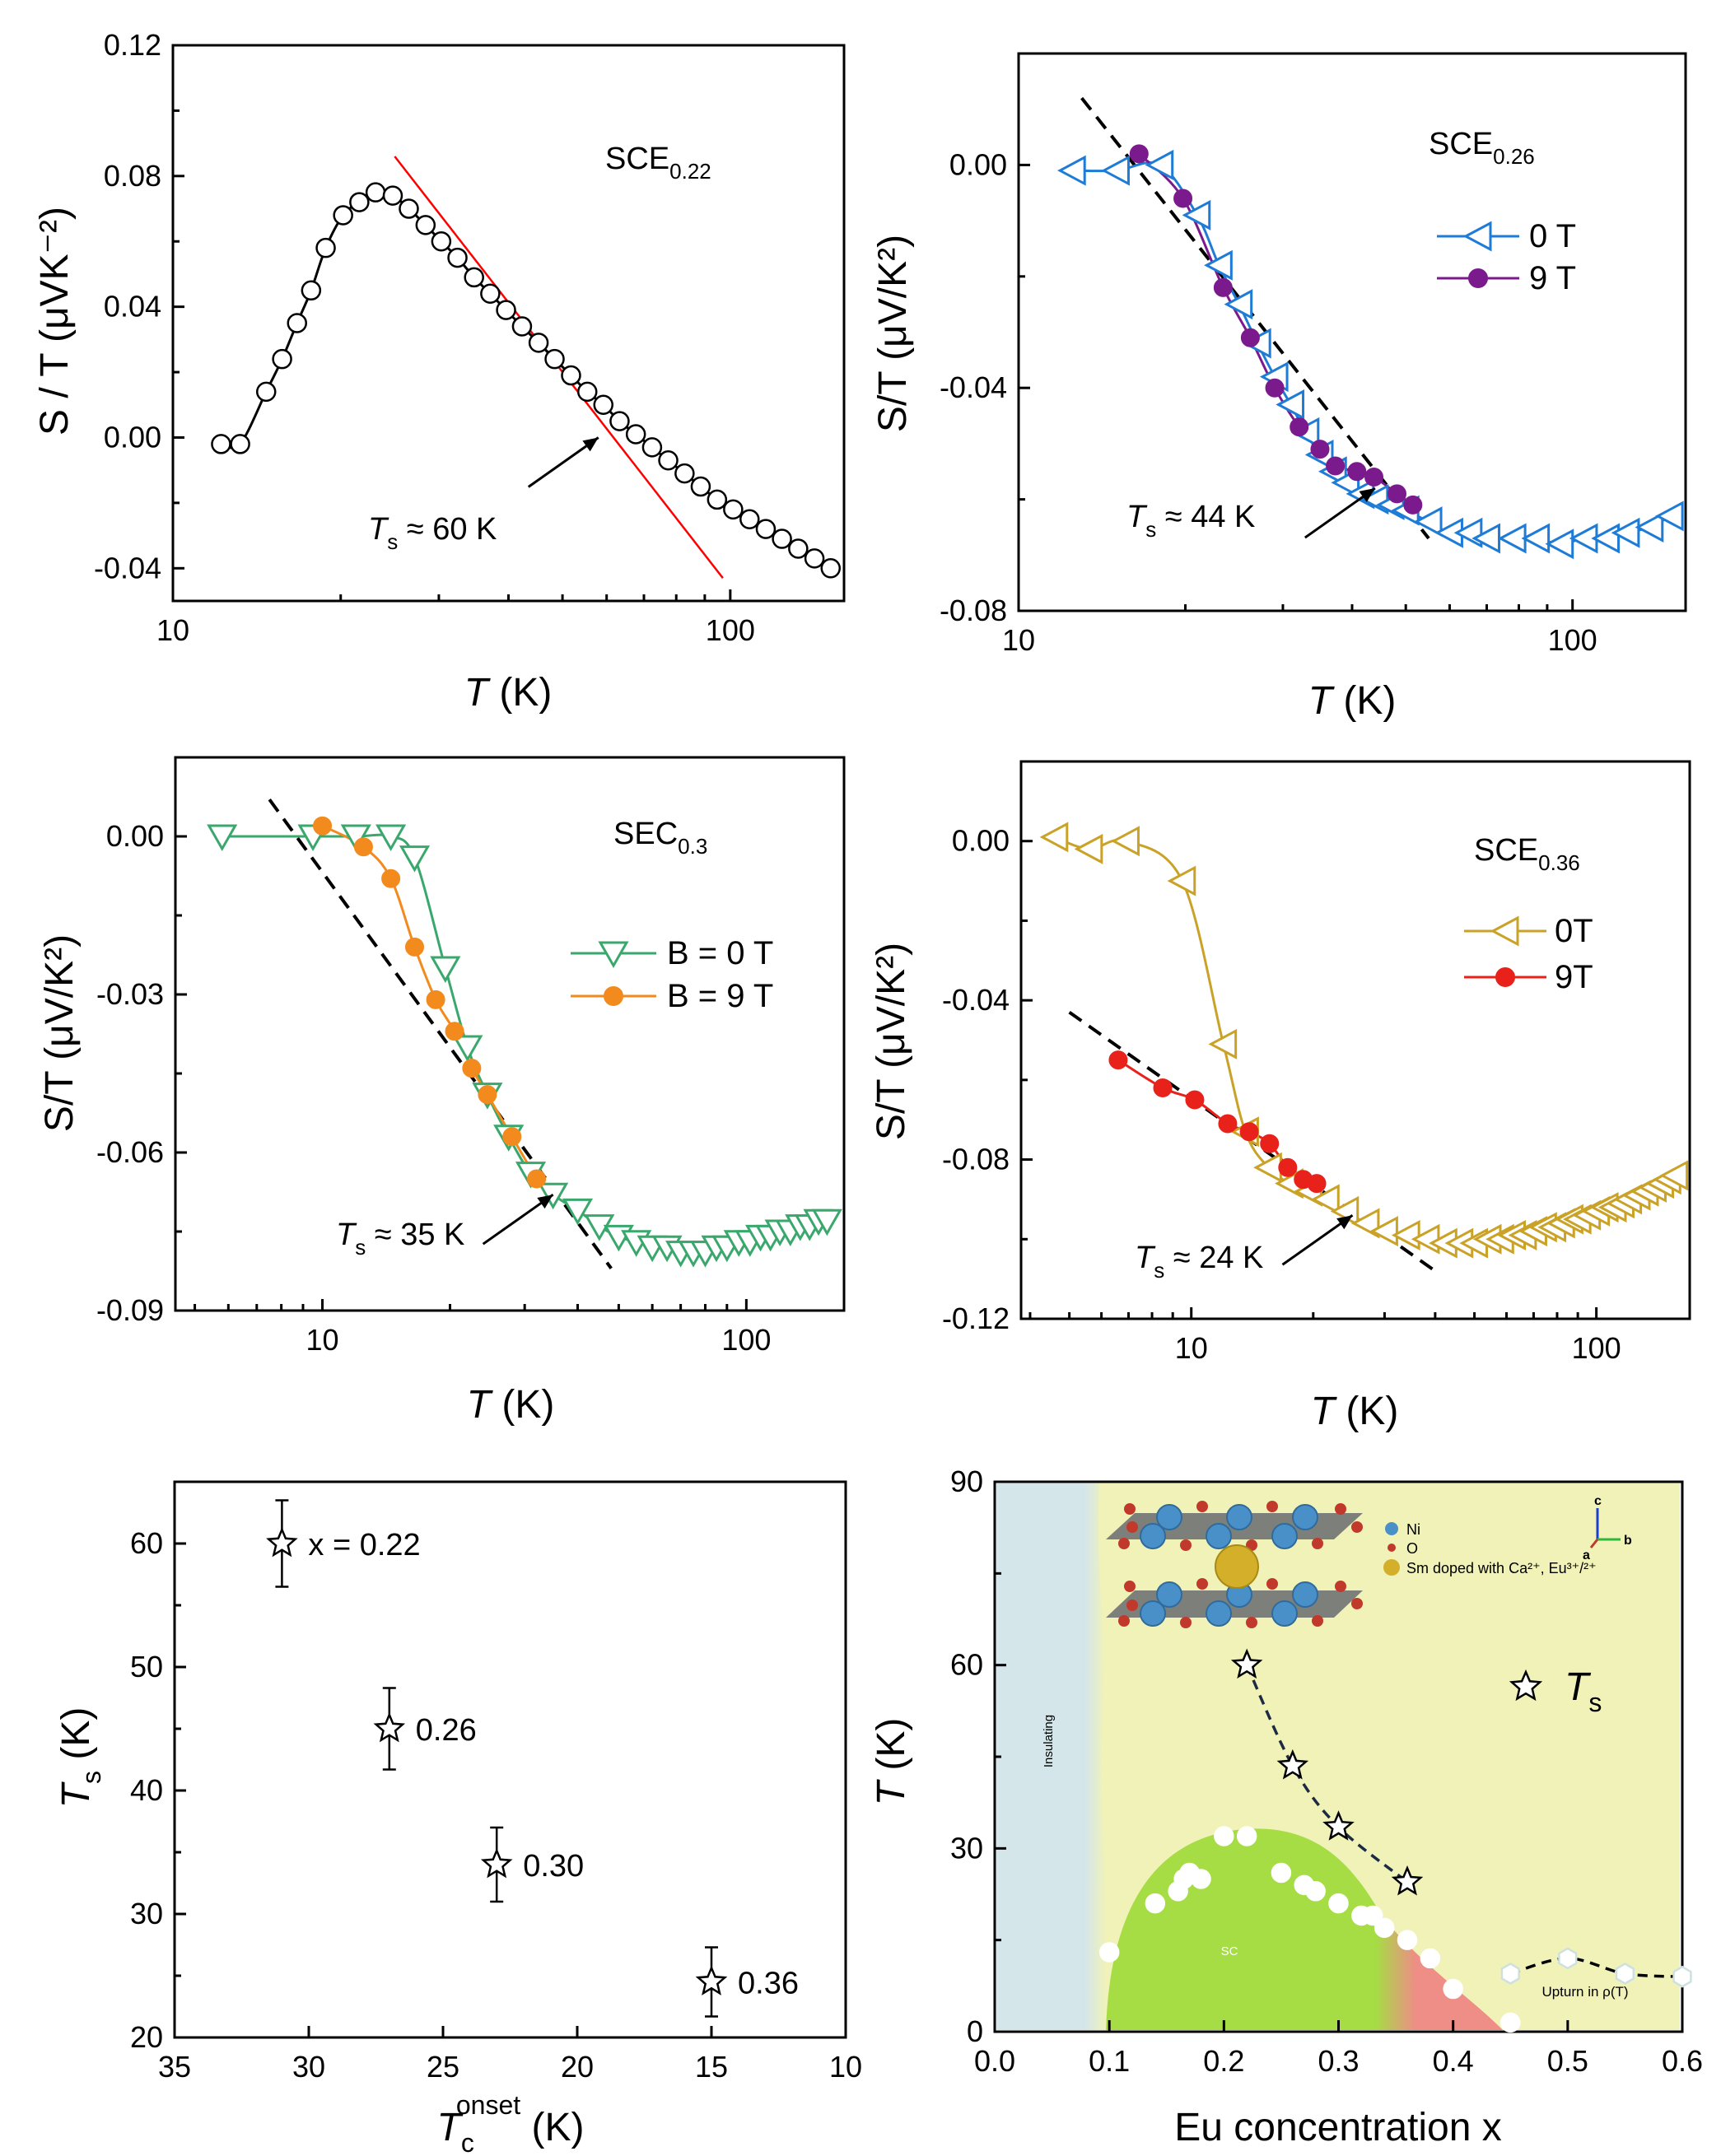 Image resolution: width=1721 pixels, height=2156 pixels. I want to click on panel-b-legend-1: 9 T, so click(1552, 278).